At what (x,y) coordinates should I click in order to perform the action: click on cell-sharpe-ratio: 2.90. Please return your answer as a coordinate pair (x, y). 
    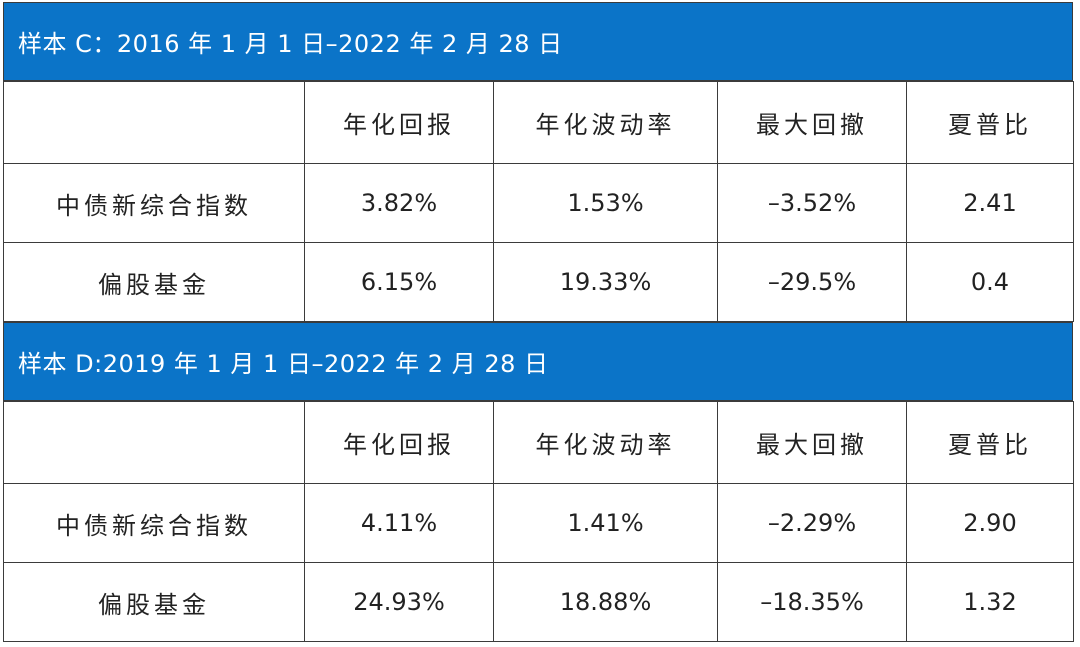
    Looking at the image, I should click on (990, 523).